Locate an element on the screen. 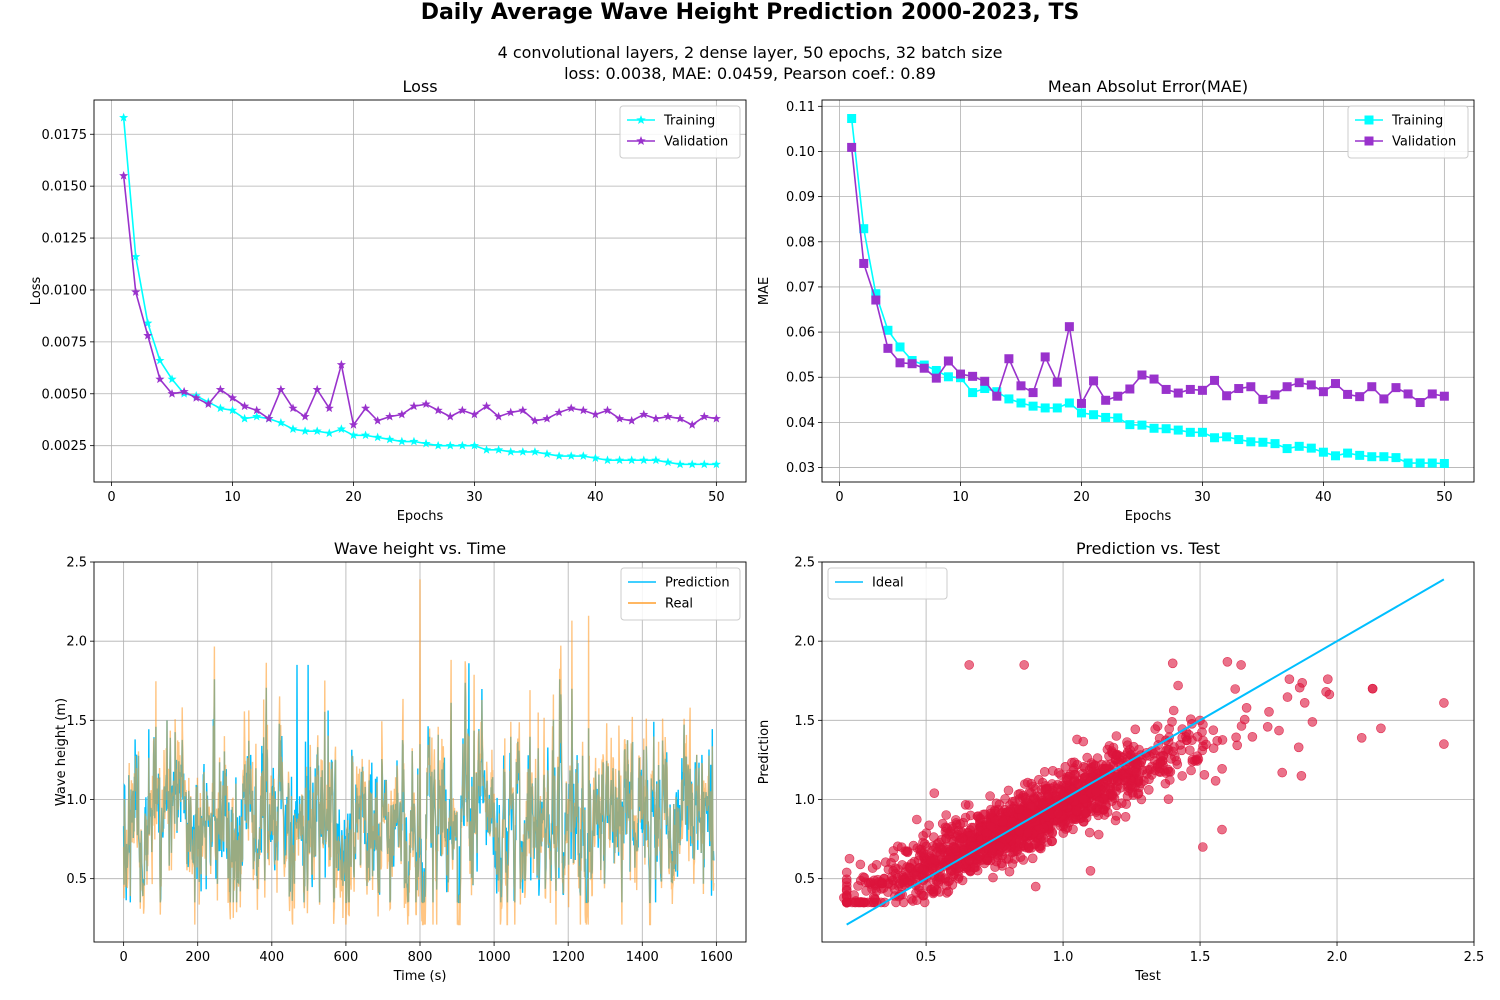  legend: Ideal is located at coordinates (887, 583).